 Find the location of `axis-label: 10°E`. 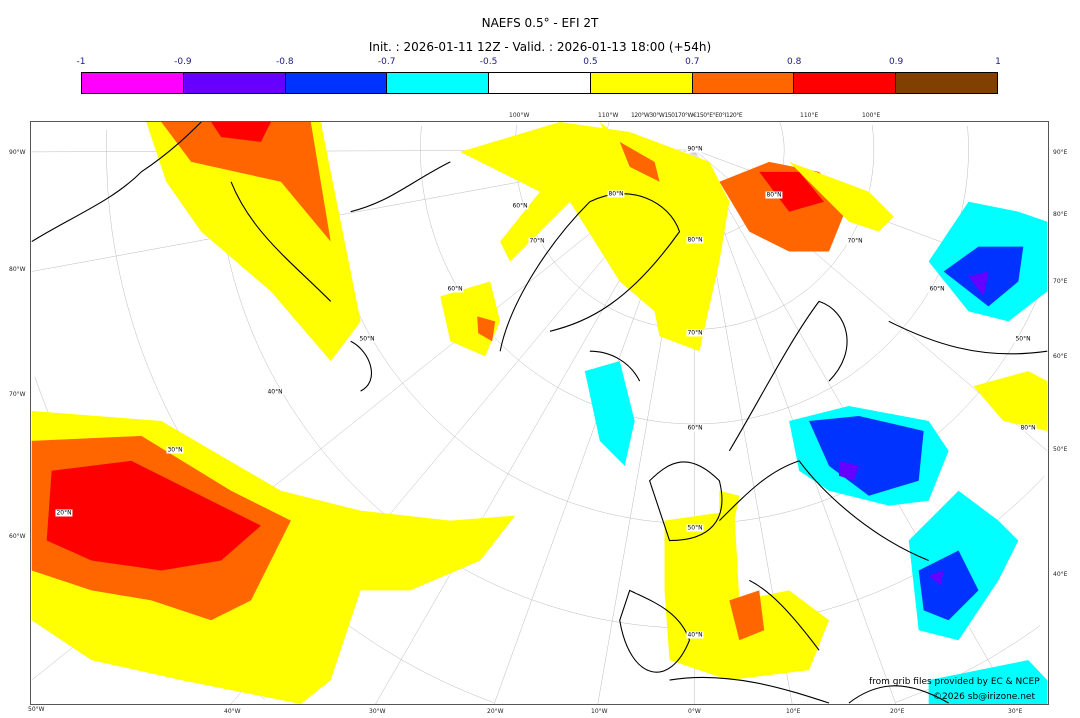

axis-label: 10°E is located at coordinates (793, 711).